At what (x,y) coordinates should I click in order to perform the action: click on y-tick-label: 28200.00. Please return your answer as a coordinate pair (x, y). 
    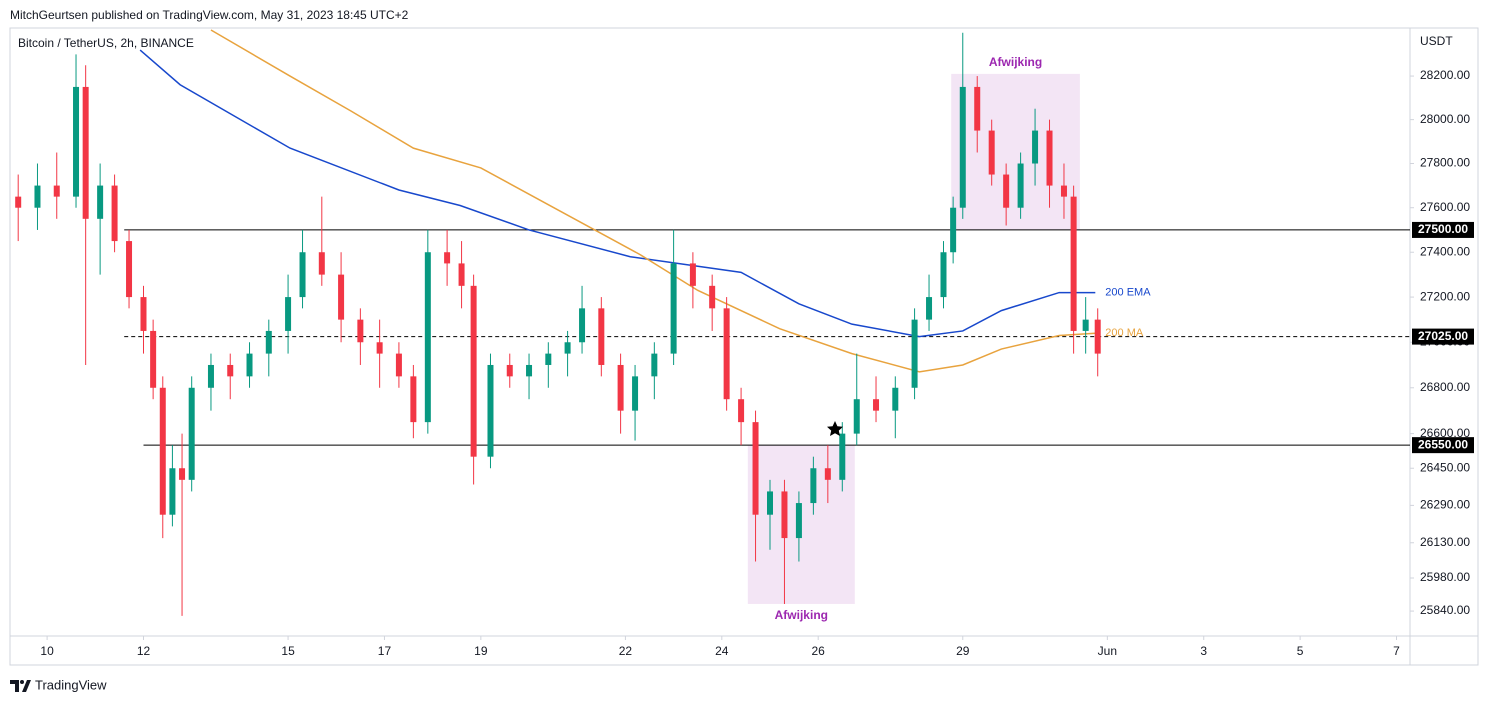
    Looking at the image, I should click on (1445, 75).